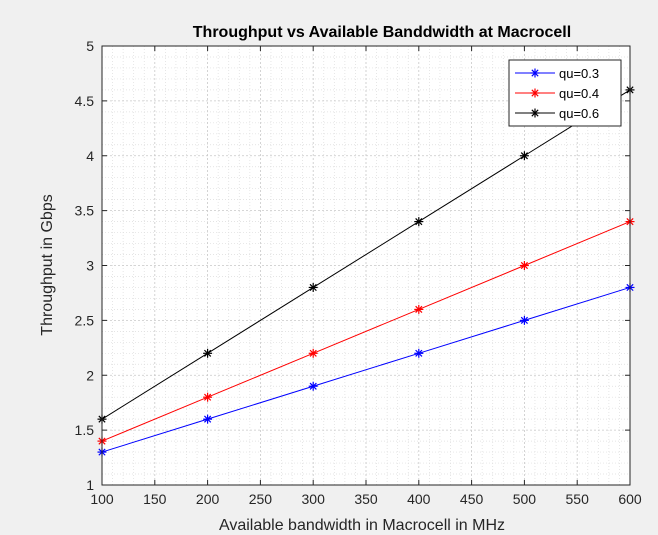 The width and height of the screenshot is (658, 535). What do you see at coordinates (366, 499) in the screenshot?
I see `x-tick-label: 350` at bounding box center [366, 499].